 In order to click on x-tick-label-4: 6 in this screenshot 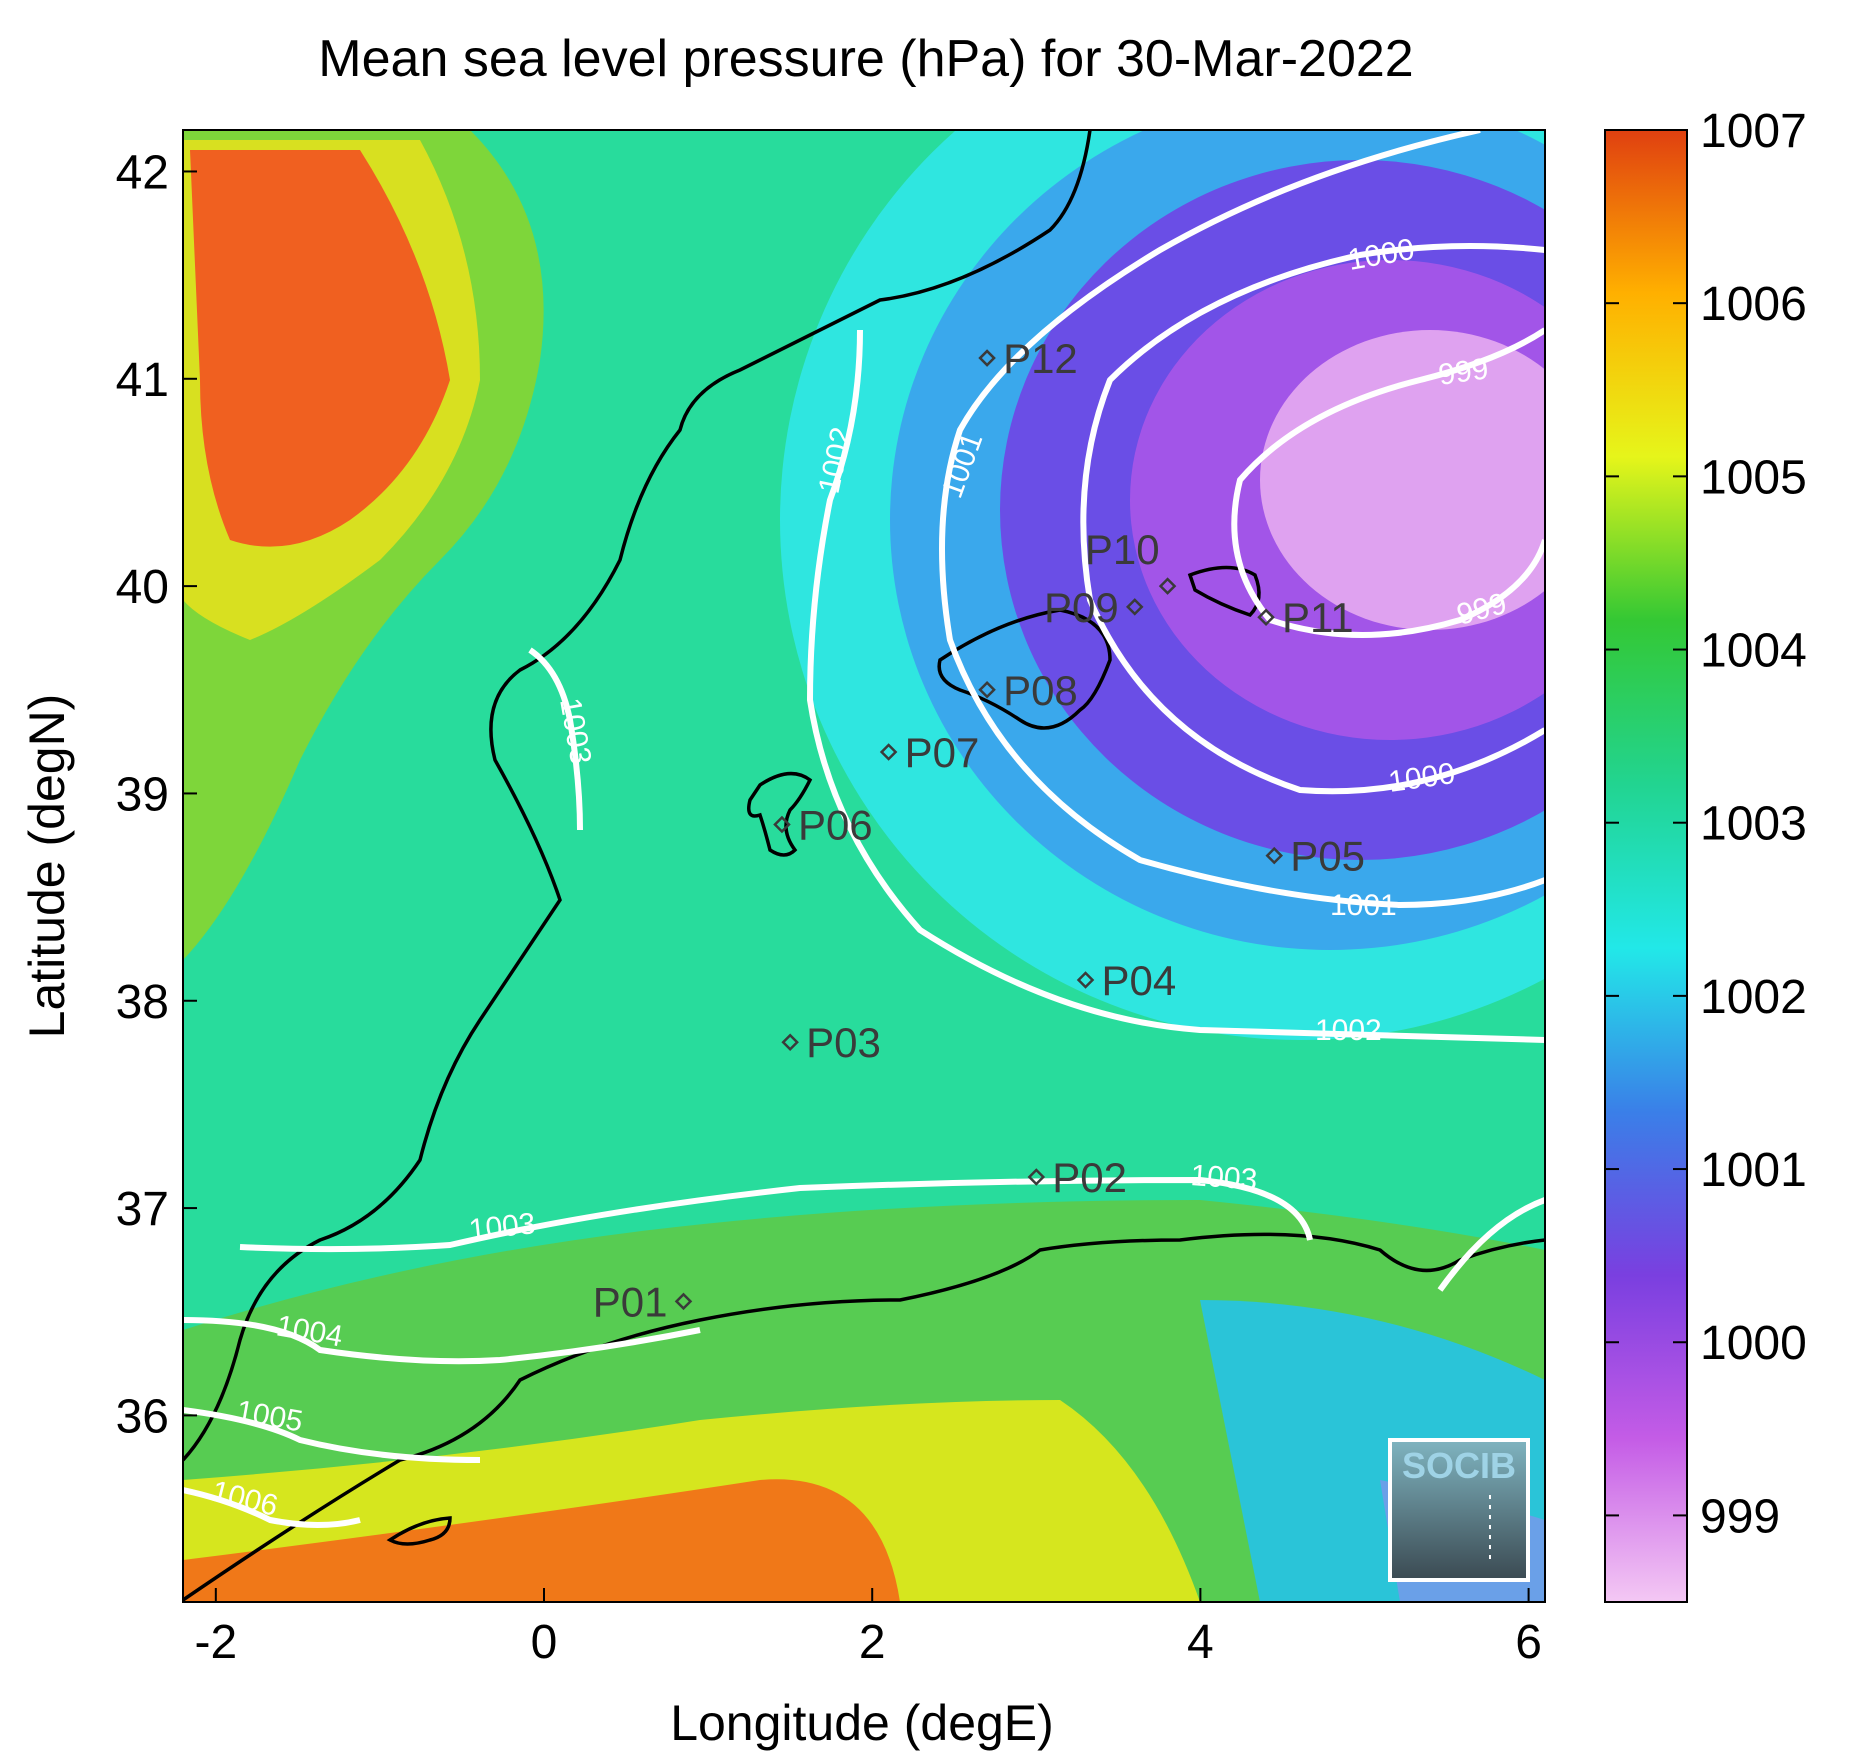, I will do `click(1528, 1642)`.